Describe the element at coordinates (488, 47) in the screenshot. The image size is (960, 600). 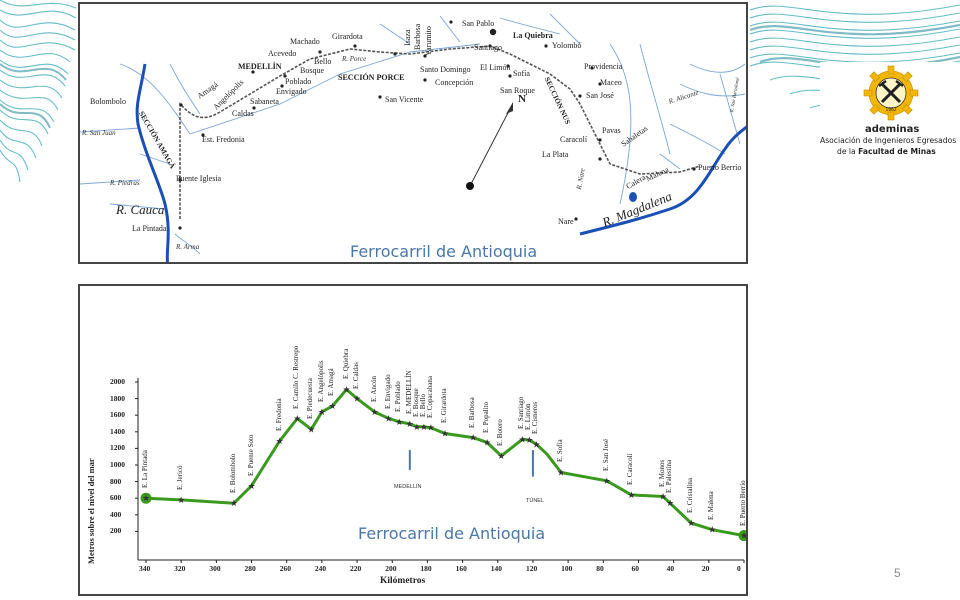
I see `place-santiago: Santiago` at that location.